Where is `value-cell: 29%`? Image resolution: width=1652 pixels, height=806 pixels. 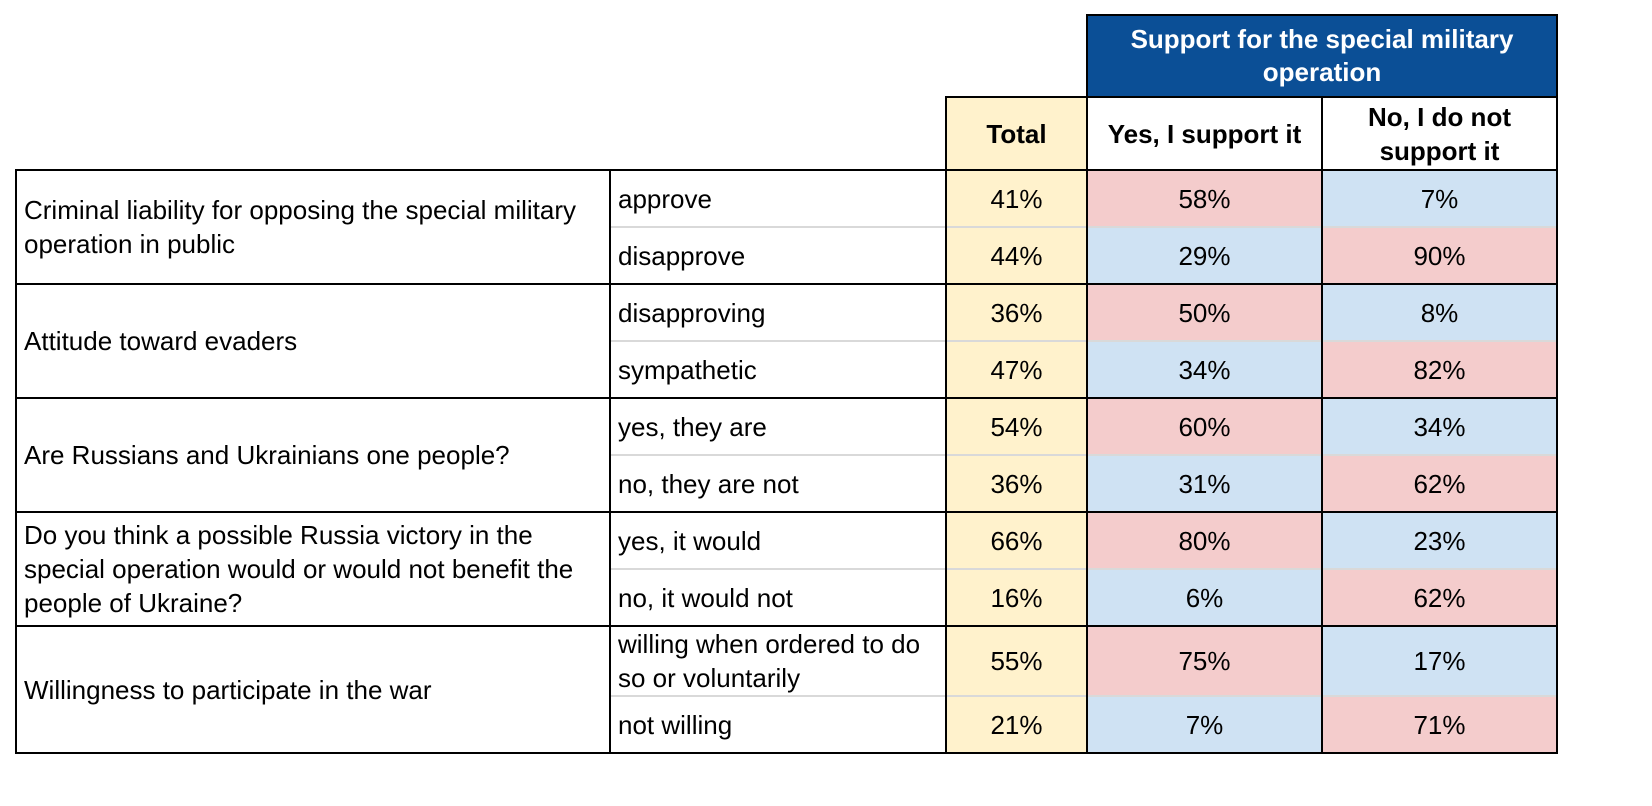 value-cell: 29% is located at coordinates (1204, 255).